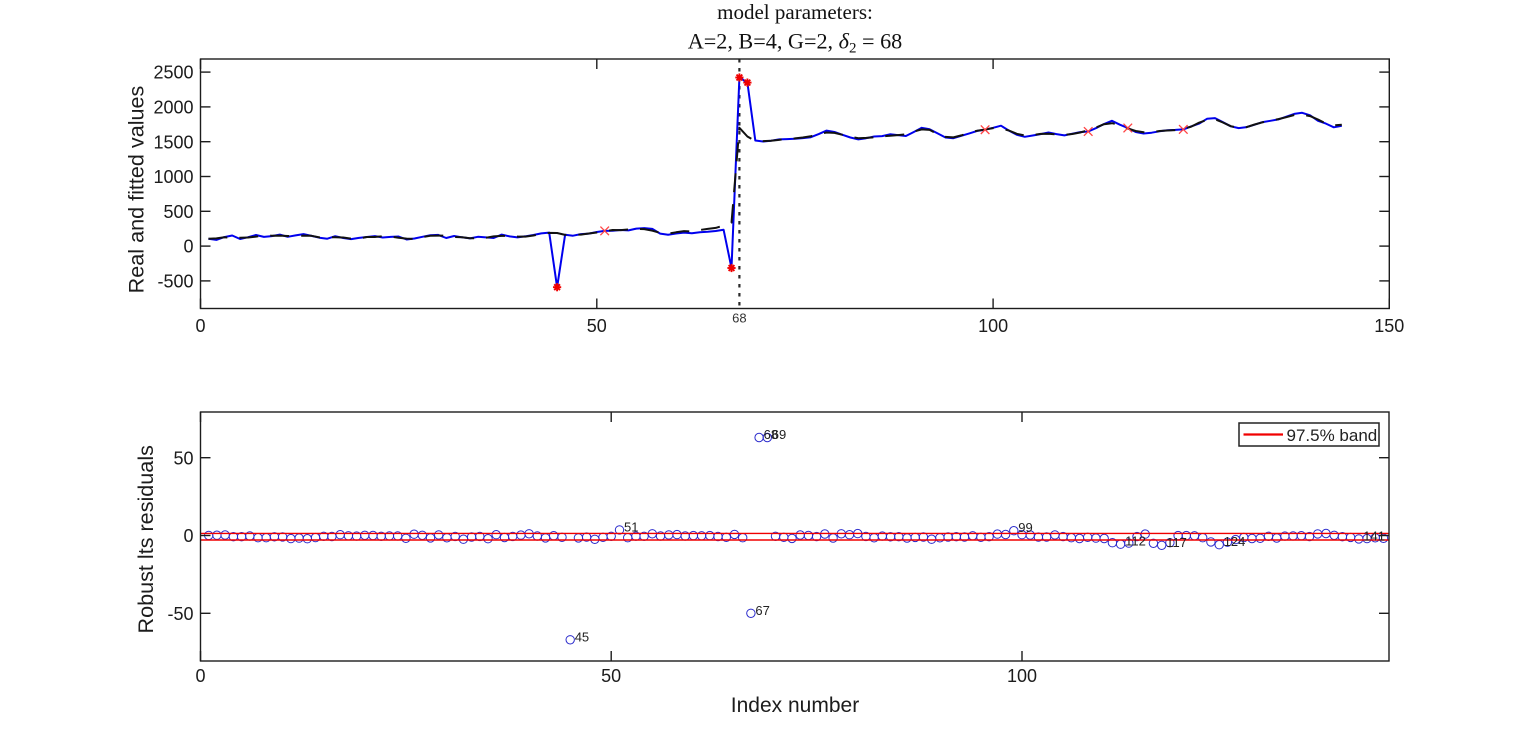 Image resolution: width=1536 pixels, height=749 pixels. I want to click on svg-text: -50, so click(180, 614).